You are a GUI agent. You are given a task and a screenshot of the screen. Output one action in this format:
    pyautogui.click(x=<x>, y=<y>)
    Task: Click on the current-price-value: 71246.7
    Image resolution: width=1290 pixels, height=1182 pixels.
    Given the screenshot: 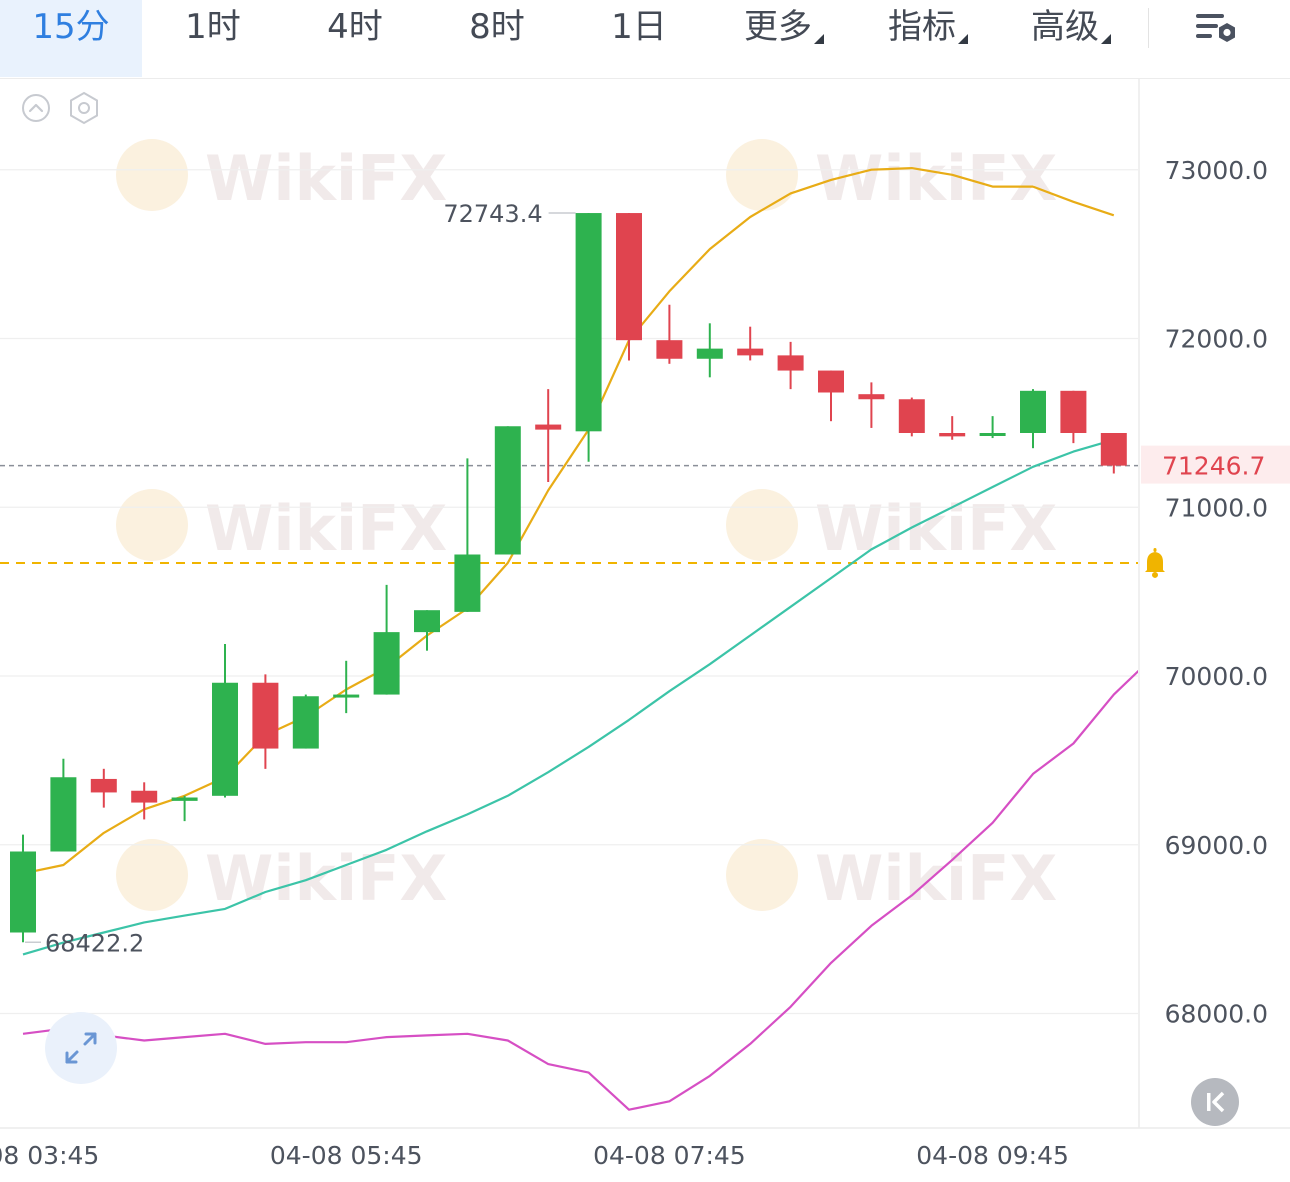 What is the action you would take?
    pyautogui.click(x=1213, y=466)
    